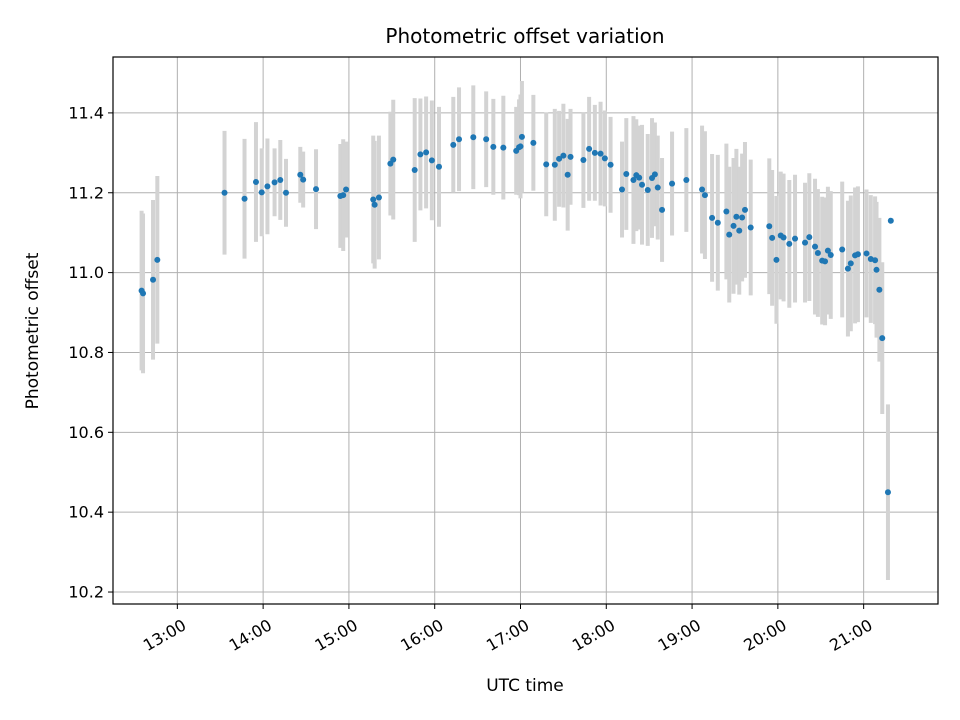  Describe the element at coordinates (86, 272) in the screenshot. I see `y-tick-label: 11.0` at that location.